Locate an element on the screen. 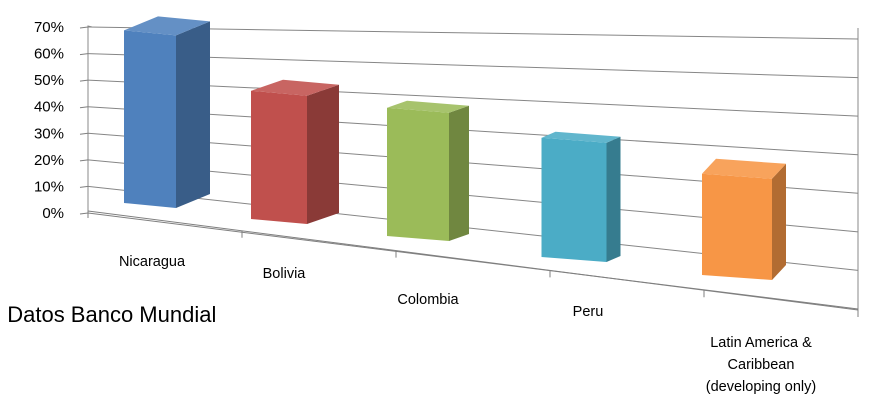 The image size is (877, 410). y-tick-labels: 0% 10% 20% 30% 40% 50% 60% 70% is located at coordinates (49, 120).